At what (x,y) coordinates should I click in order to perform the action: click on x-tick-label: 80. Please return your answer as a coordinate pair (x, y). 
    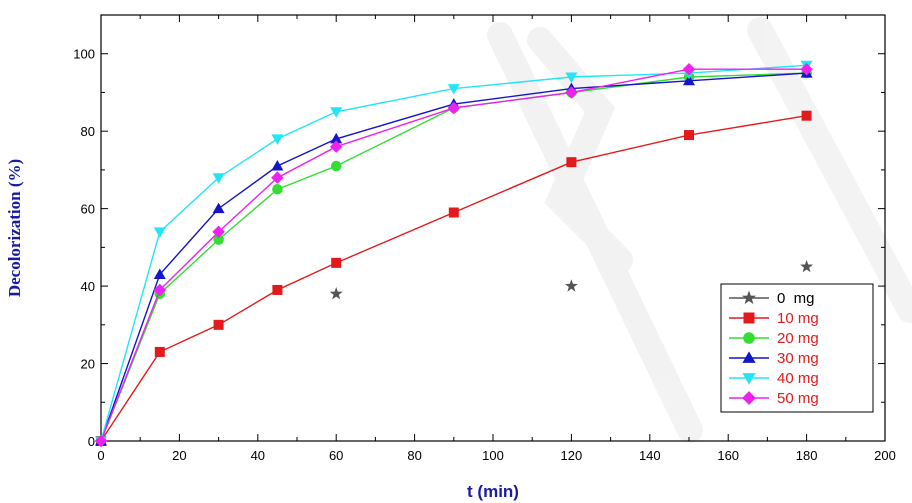
    Looking at the image, I should click on (414, 455).